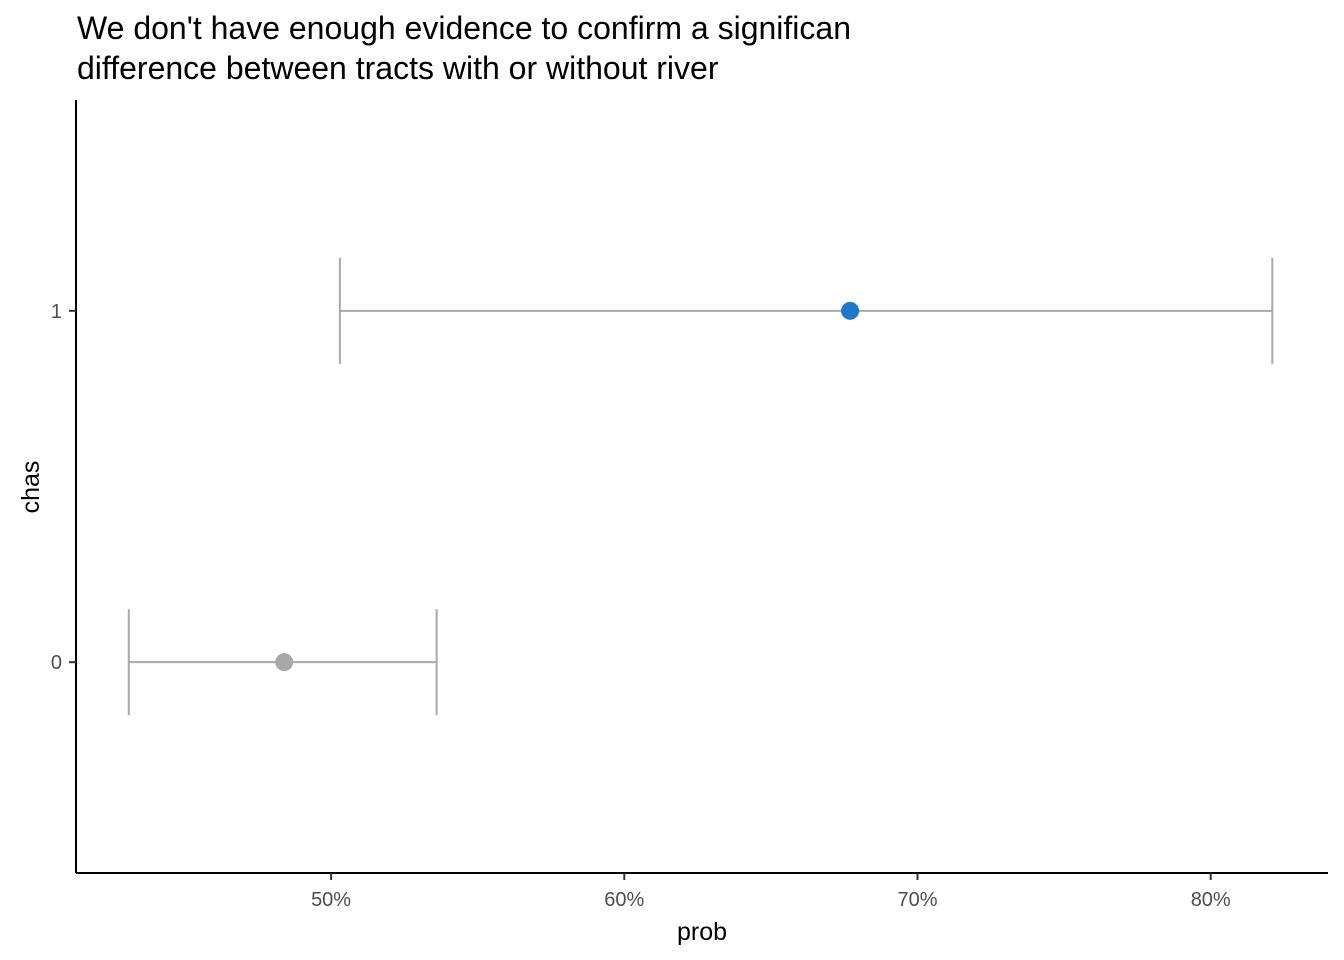  Describe the element at coordinates (331, 900) in the screenshot. I see `x-tick-label: 50%` at that location.